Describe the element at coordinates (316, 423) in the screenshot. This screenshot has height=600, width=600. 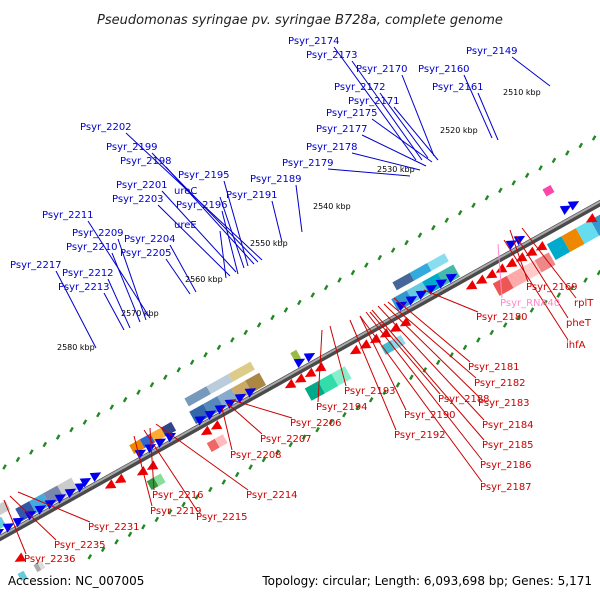
I see `gene-label: Psyr_2206` at that location.